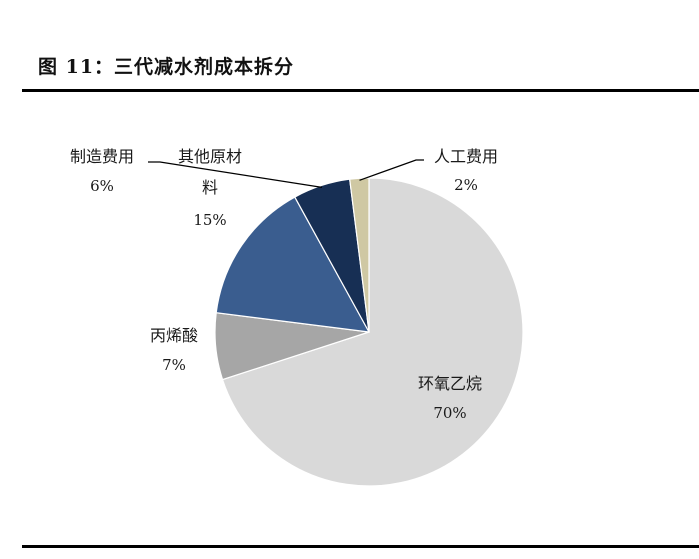 This screenshot has width=699, height=559. I want to click on leader-line-manufacturing-cost, so click(235, 175).